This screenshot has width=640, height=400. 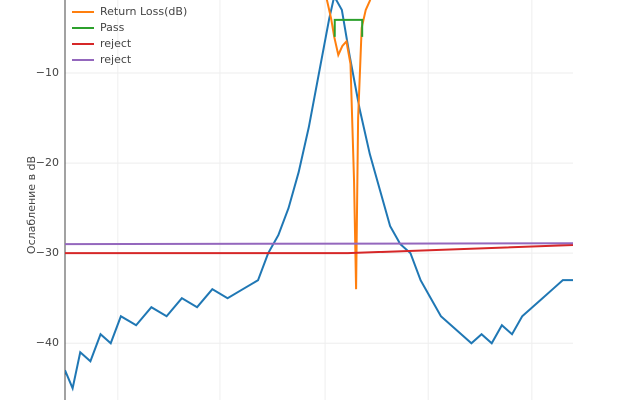 I want to click on y-tick-label: −40, so click(x=47, y=342).